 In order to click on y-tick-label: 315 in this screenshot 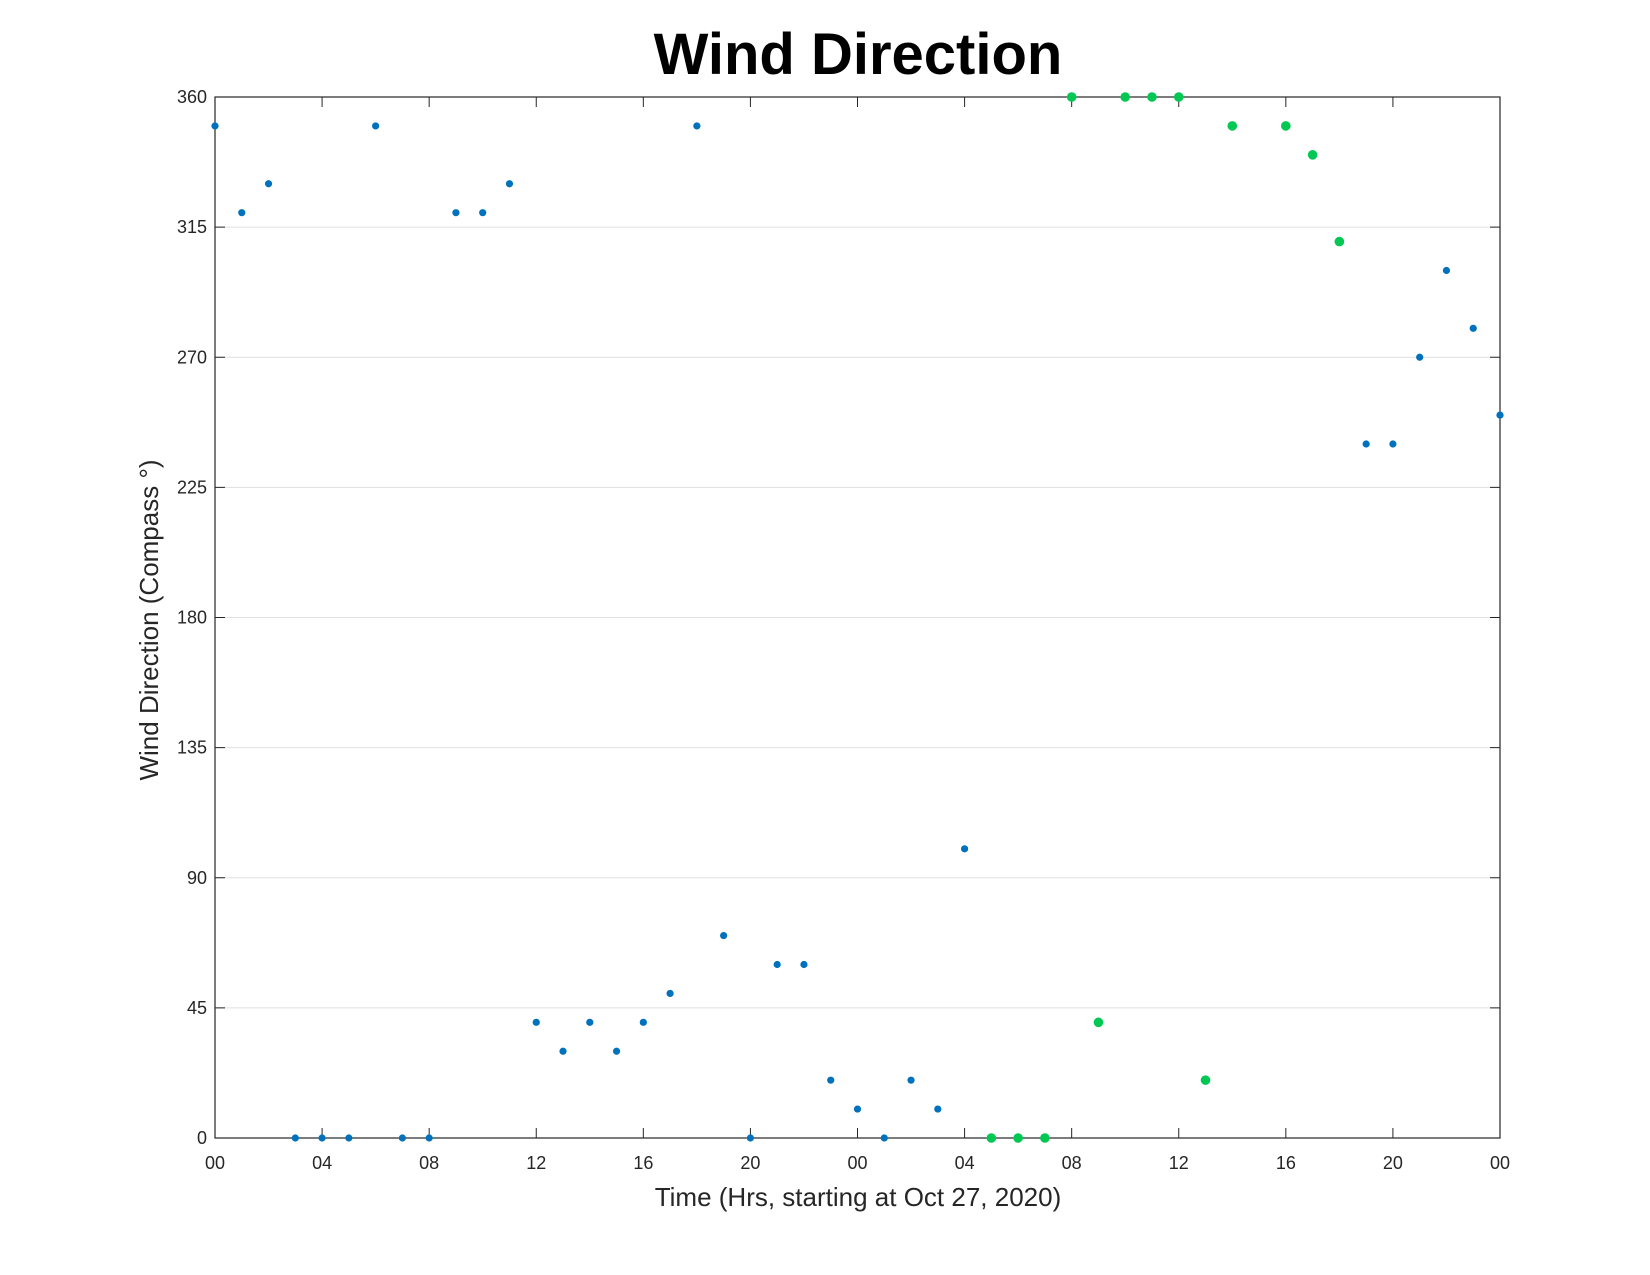, I will do `click(192, 227)`.